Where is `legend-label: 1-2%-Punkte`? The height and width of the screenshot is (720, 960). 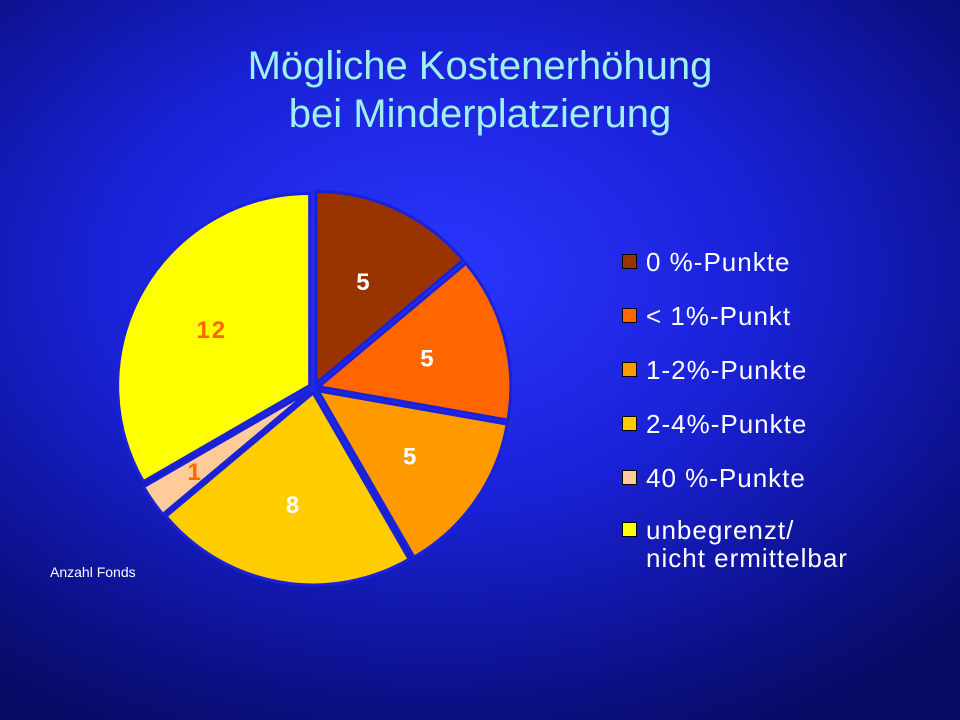
legend-label: 1-2%-Punkte is located at coordinates (727, 370).